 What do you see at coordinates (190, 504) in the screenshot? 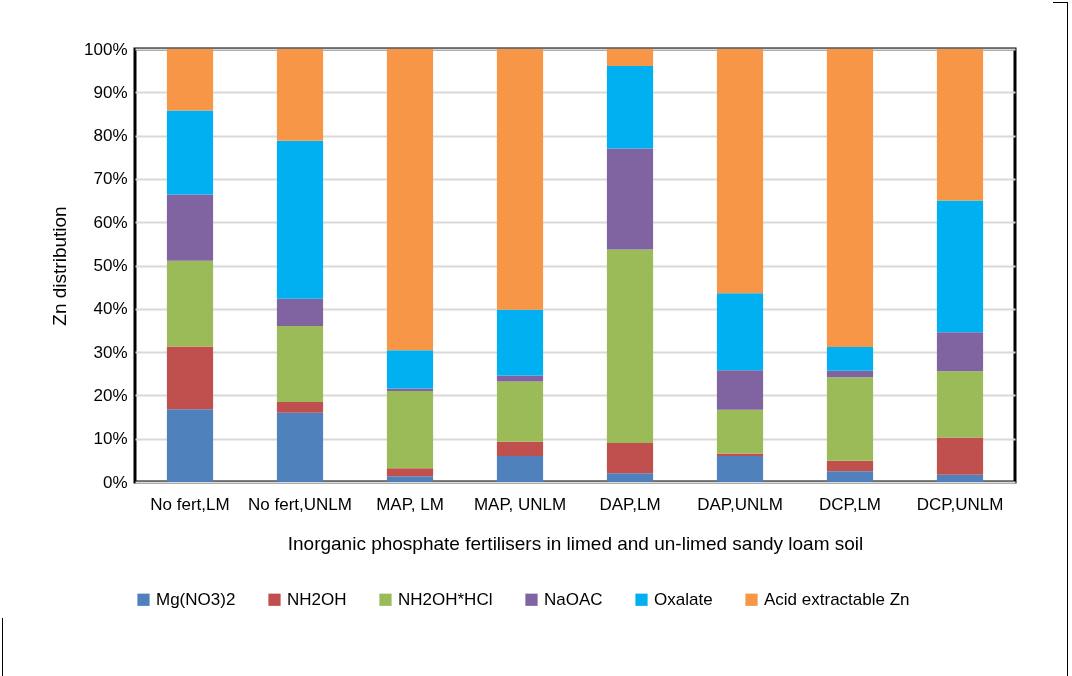
I see `x-tick-label: No fert,LM` at bounding box center [190, 504].